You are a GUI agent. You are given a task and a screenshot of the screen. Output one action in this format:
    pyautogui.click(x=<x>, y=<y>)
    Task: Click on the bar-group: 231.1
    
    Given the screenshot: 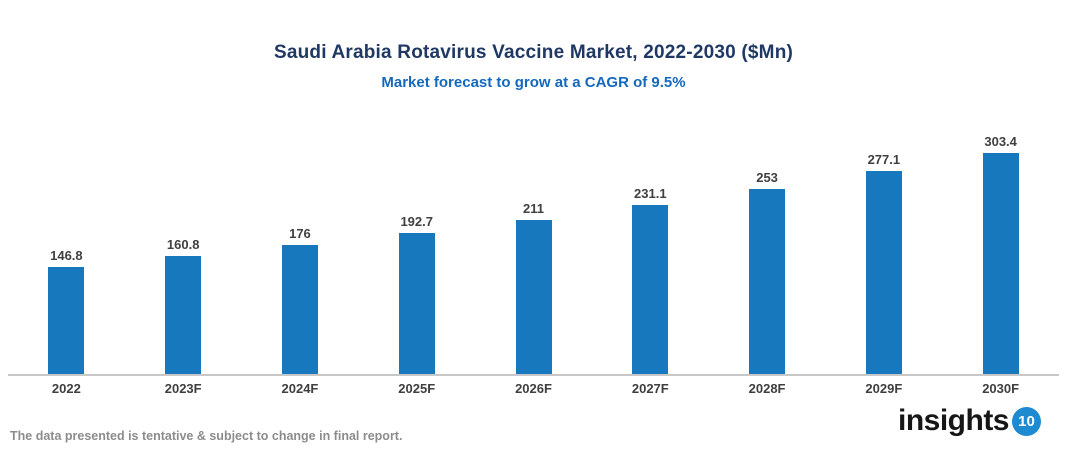 What is the action you would take?
    pyautogui.click(x=650, y=254)
    